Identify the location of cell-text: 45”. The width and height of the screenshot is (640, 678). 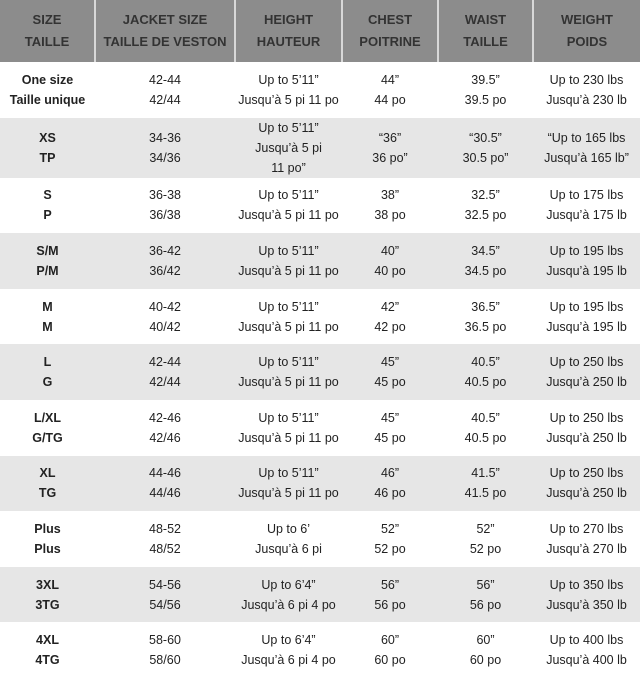
(390, 362).